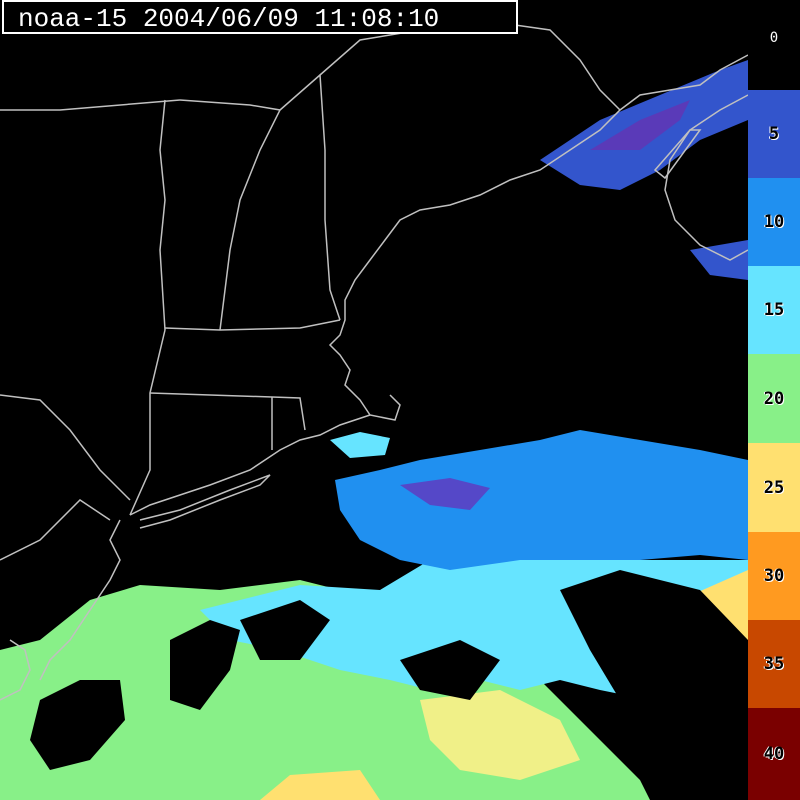 This screenshot has width=800, height=800. Describe the element at coordinates (310, 197) in the screenshot. I see `border-nh-me` at that location.